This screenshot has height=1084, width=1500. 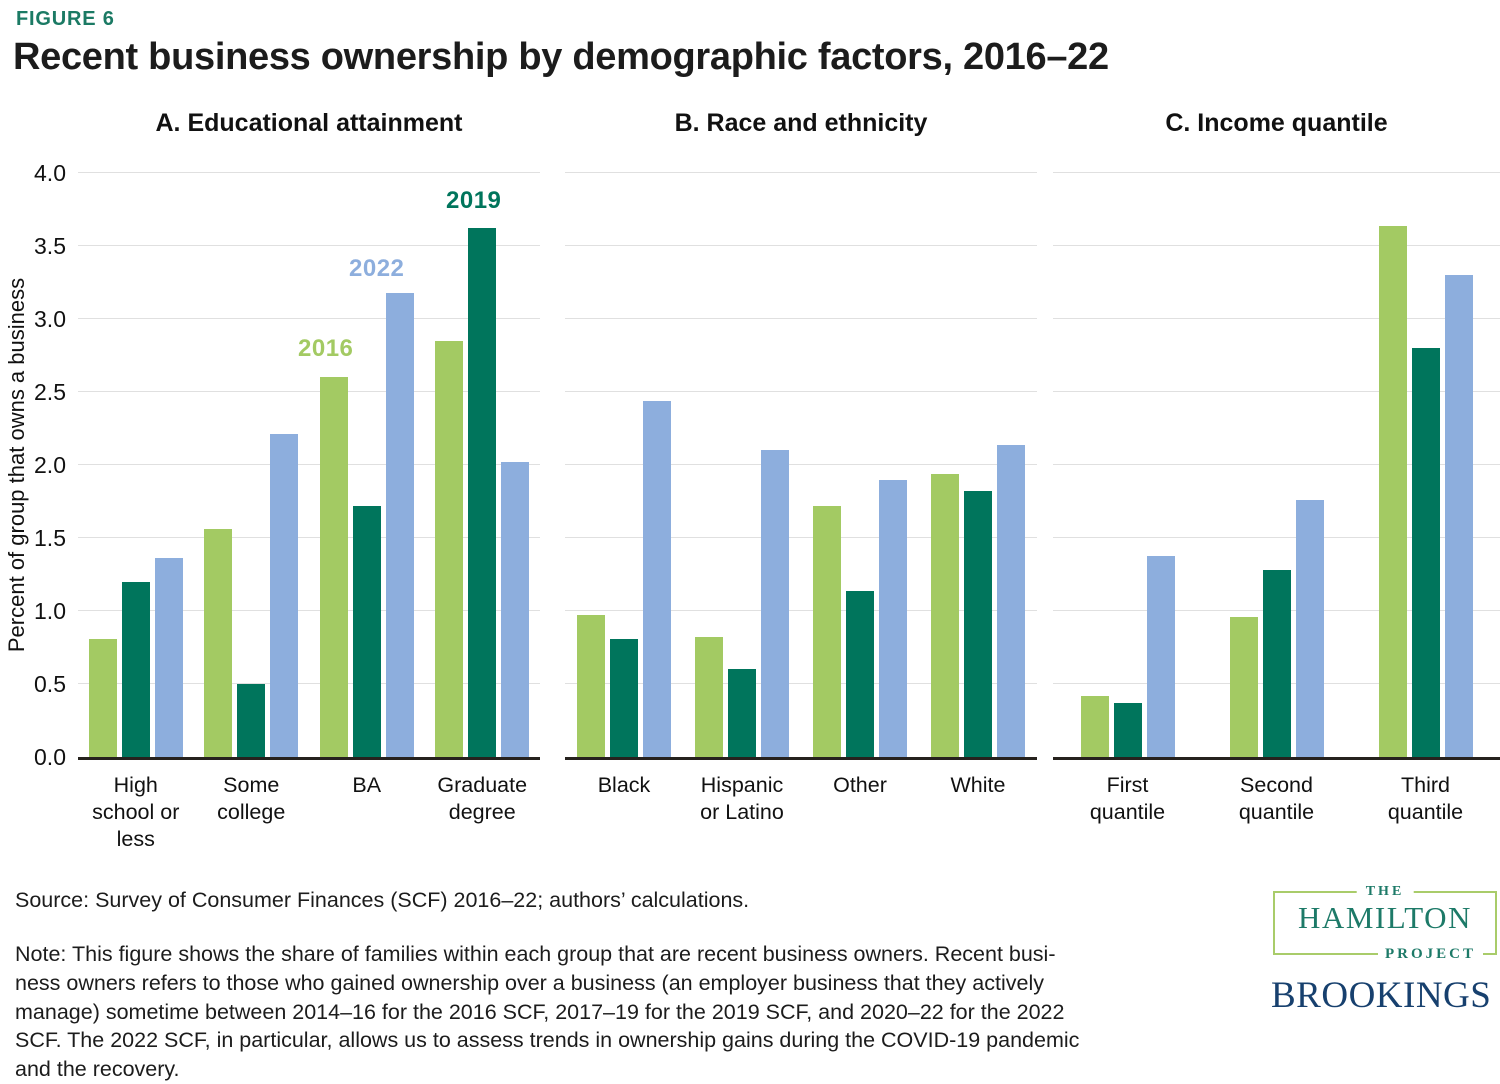 What do you see at coordinates (136, 812) in the screenshot?
I see `category-label-high-school-or-less: High school or less` at bounding box center [136, 812].